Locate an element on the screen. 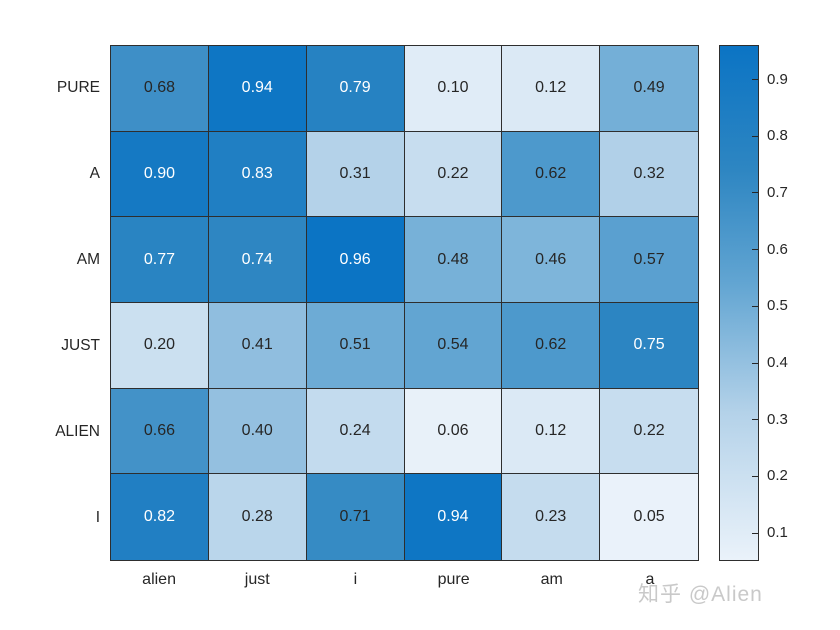 Image resolution: width=840 pixels, height=630 pixels. colorbar-tick-label: 0.4 is located at coordinates (777, 362).